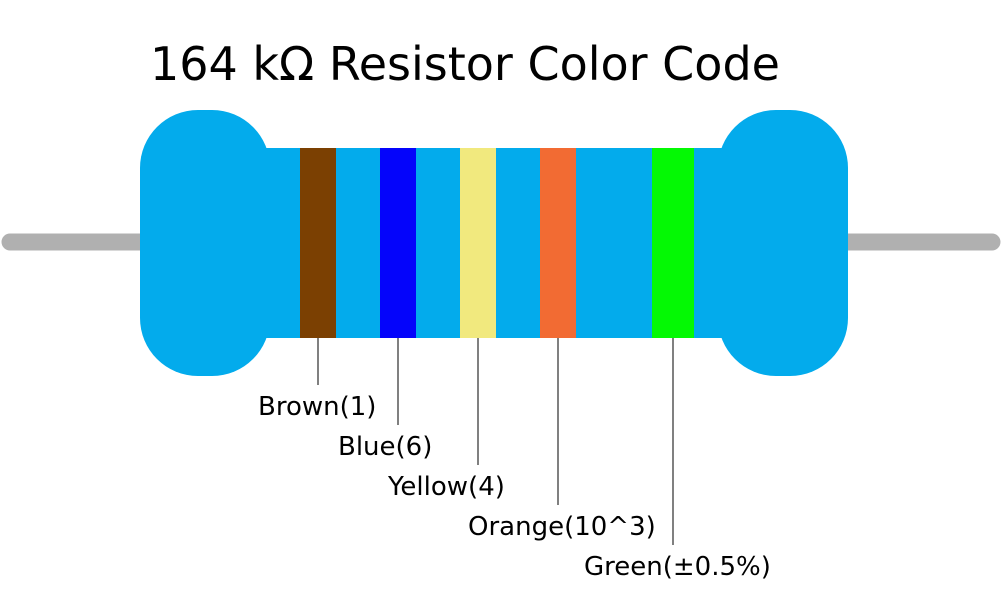  I want to click on band-brown, so click(318, 243).